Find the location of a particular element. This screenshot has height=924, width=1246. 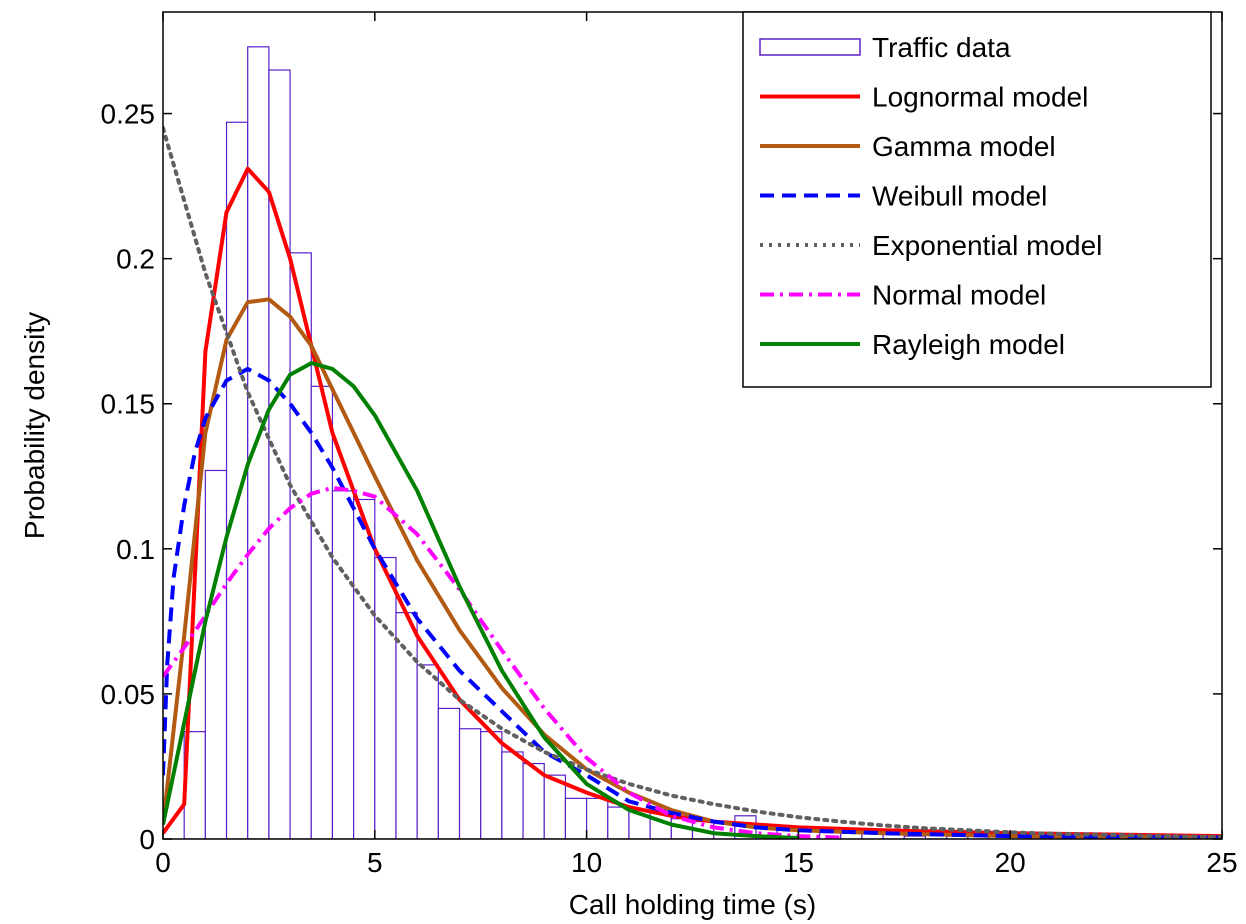

y-tick-label: 0.25 is located at coordinates (128, 114).